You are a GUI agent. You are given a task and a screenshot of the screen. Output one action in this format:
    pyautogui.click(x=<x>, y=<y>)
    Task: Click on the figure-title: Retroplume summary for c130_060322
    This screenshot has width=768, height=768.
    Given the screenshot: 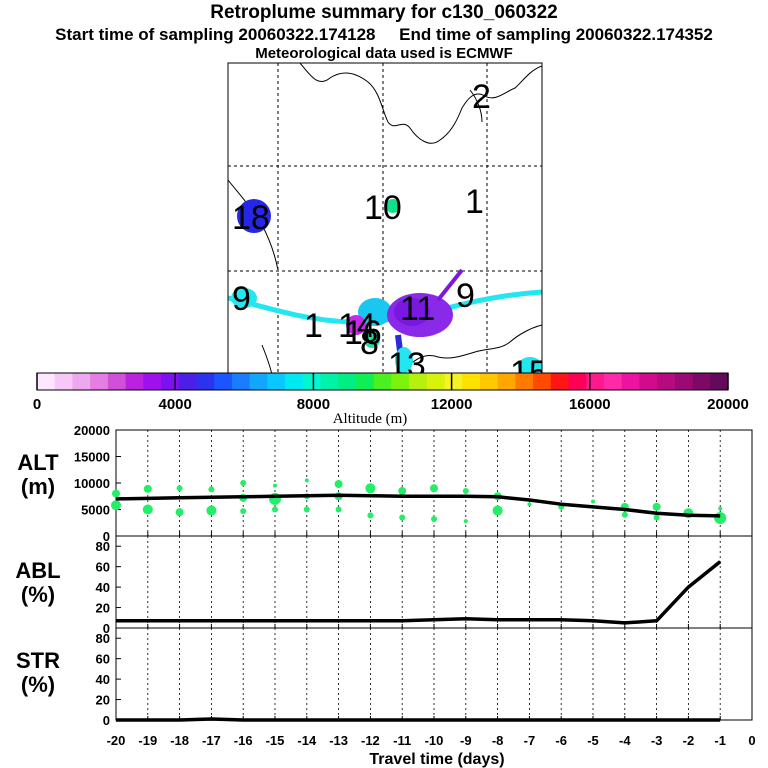 What is the action you would take?
    pyautogui.click(x=384, y=12)
    